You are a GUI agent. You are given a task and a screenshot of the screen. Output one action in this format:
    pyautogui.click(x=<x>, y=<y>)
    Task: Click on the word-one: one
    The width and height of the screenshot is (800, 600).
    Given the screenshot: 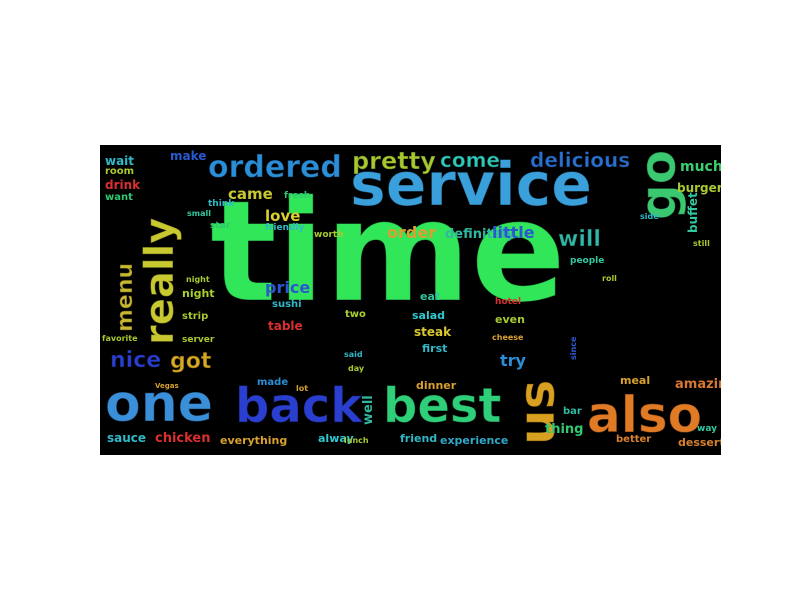 What is the action you would take?
    pyautogui.click(x=159, y=404)
    